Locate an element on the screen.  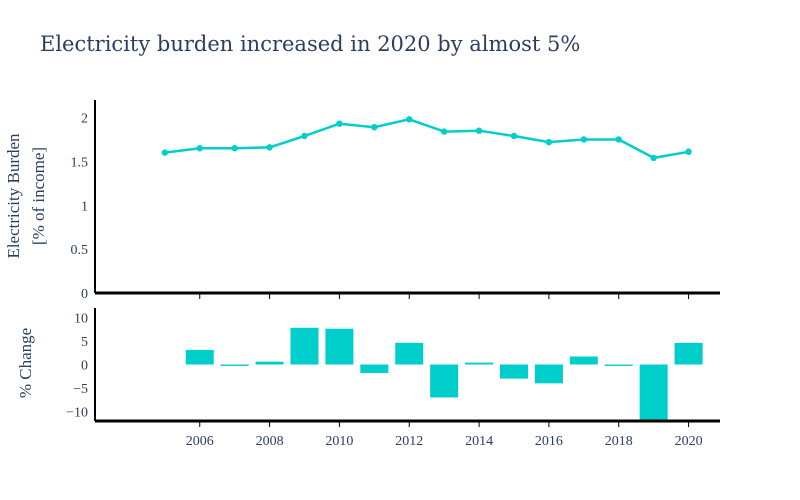
bar-panel-y-label: % Change is located at coordinates (25, 363).